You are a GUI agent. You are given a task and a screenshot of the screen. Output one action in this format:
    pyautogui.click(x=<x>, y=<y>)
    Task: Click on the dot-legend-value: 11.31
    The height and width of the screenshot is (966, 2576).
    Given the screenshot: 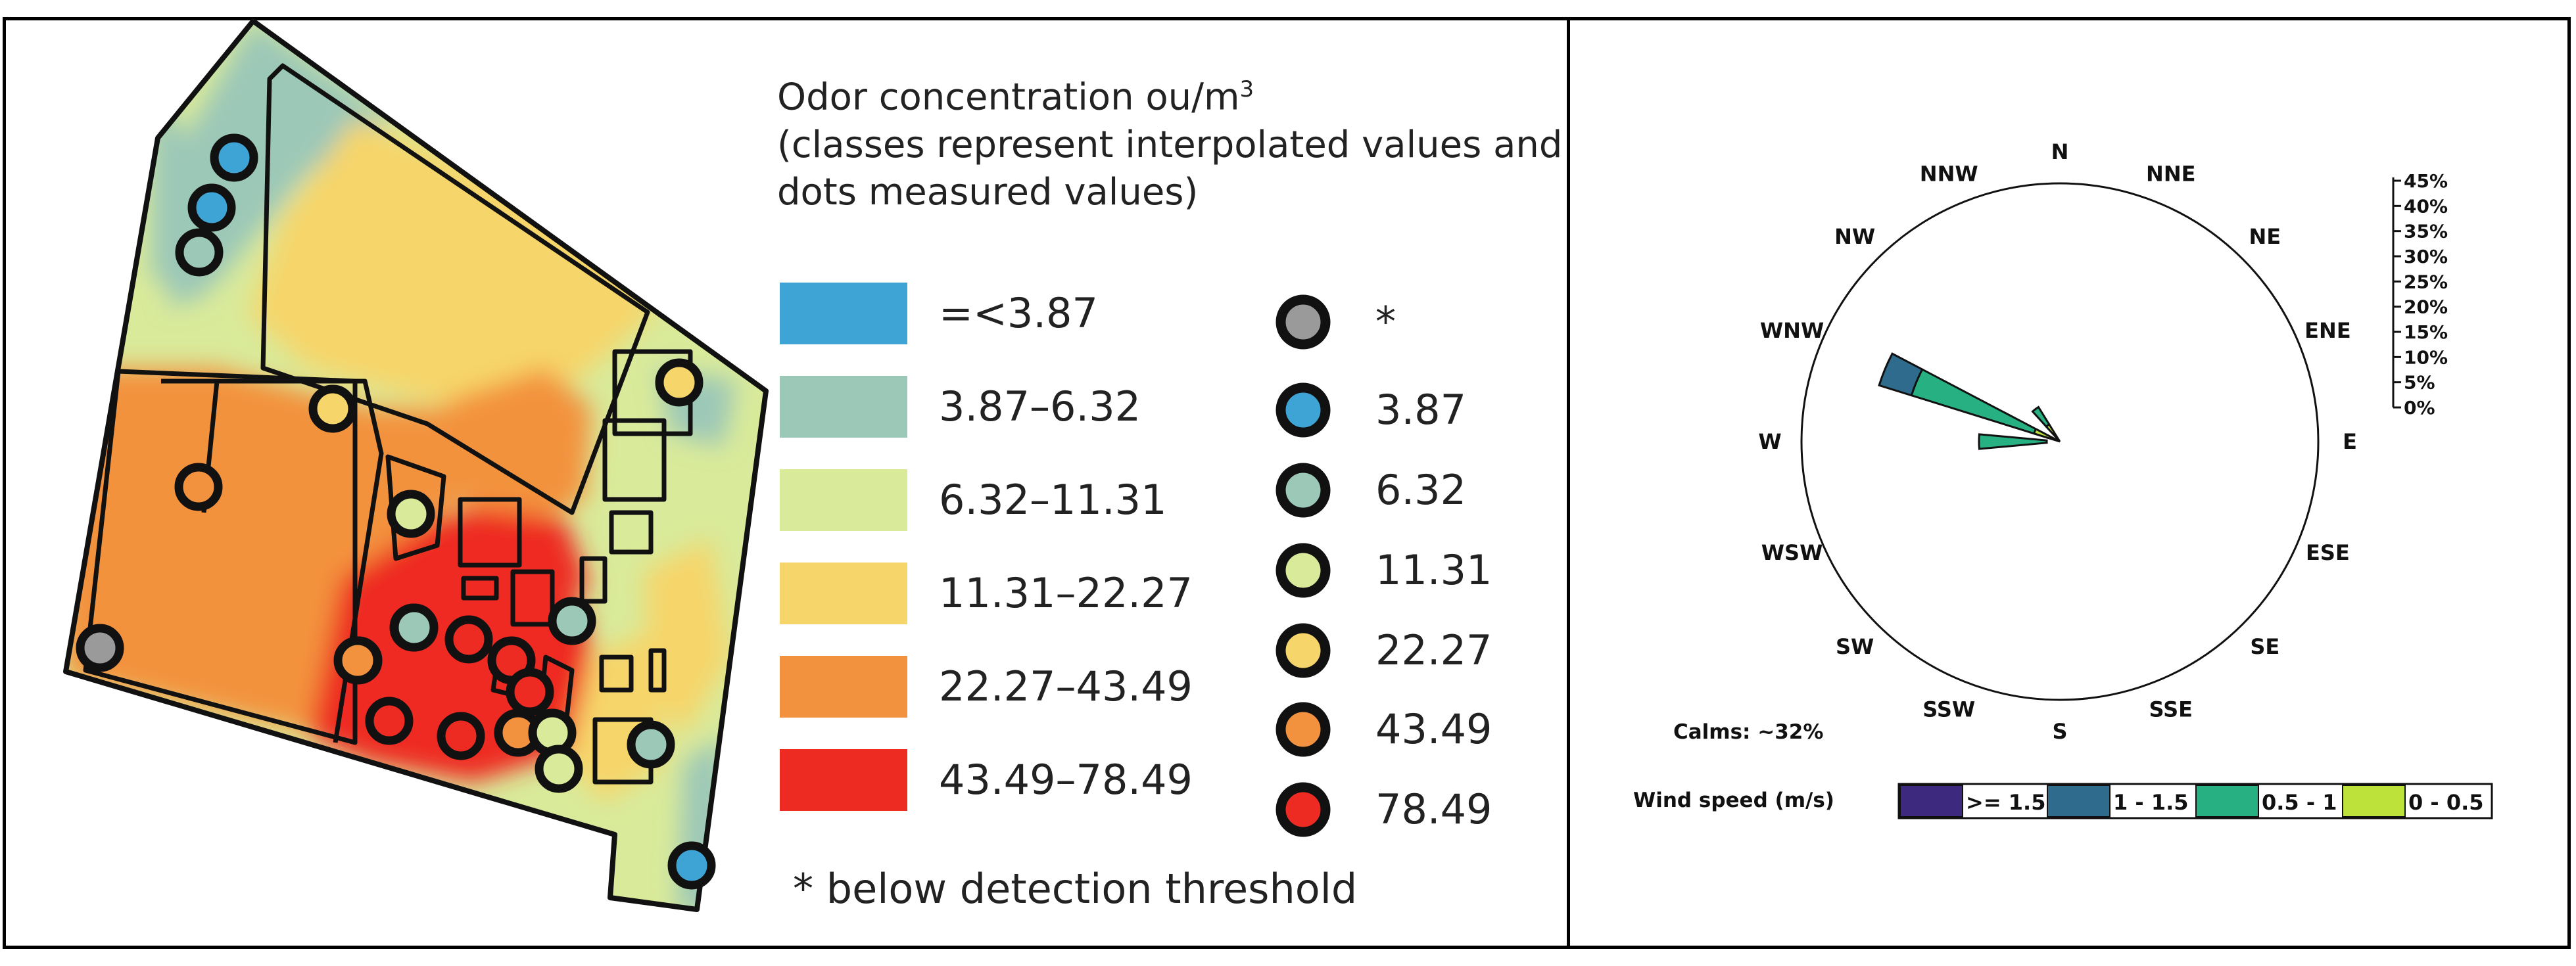 What is the action you would take?
    pyautogui.click(x=1434, y=570)
    